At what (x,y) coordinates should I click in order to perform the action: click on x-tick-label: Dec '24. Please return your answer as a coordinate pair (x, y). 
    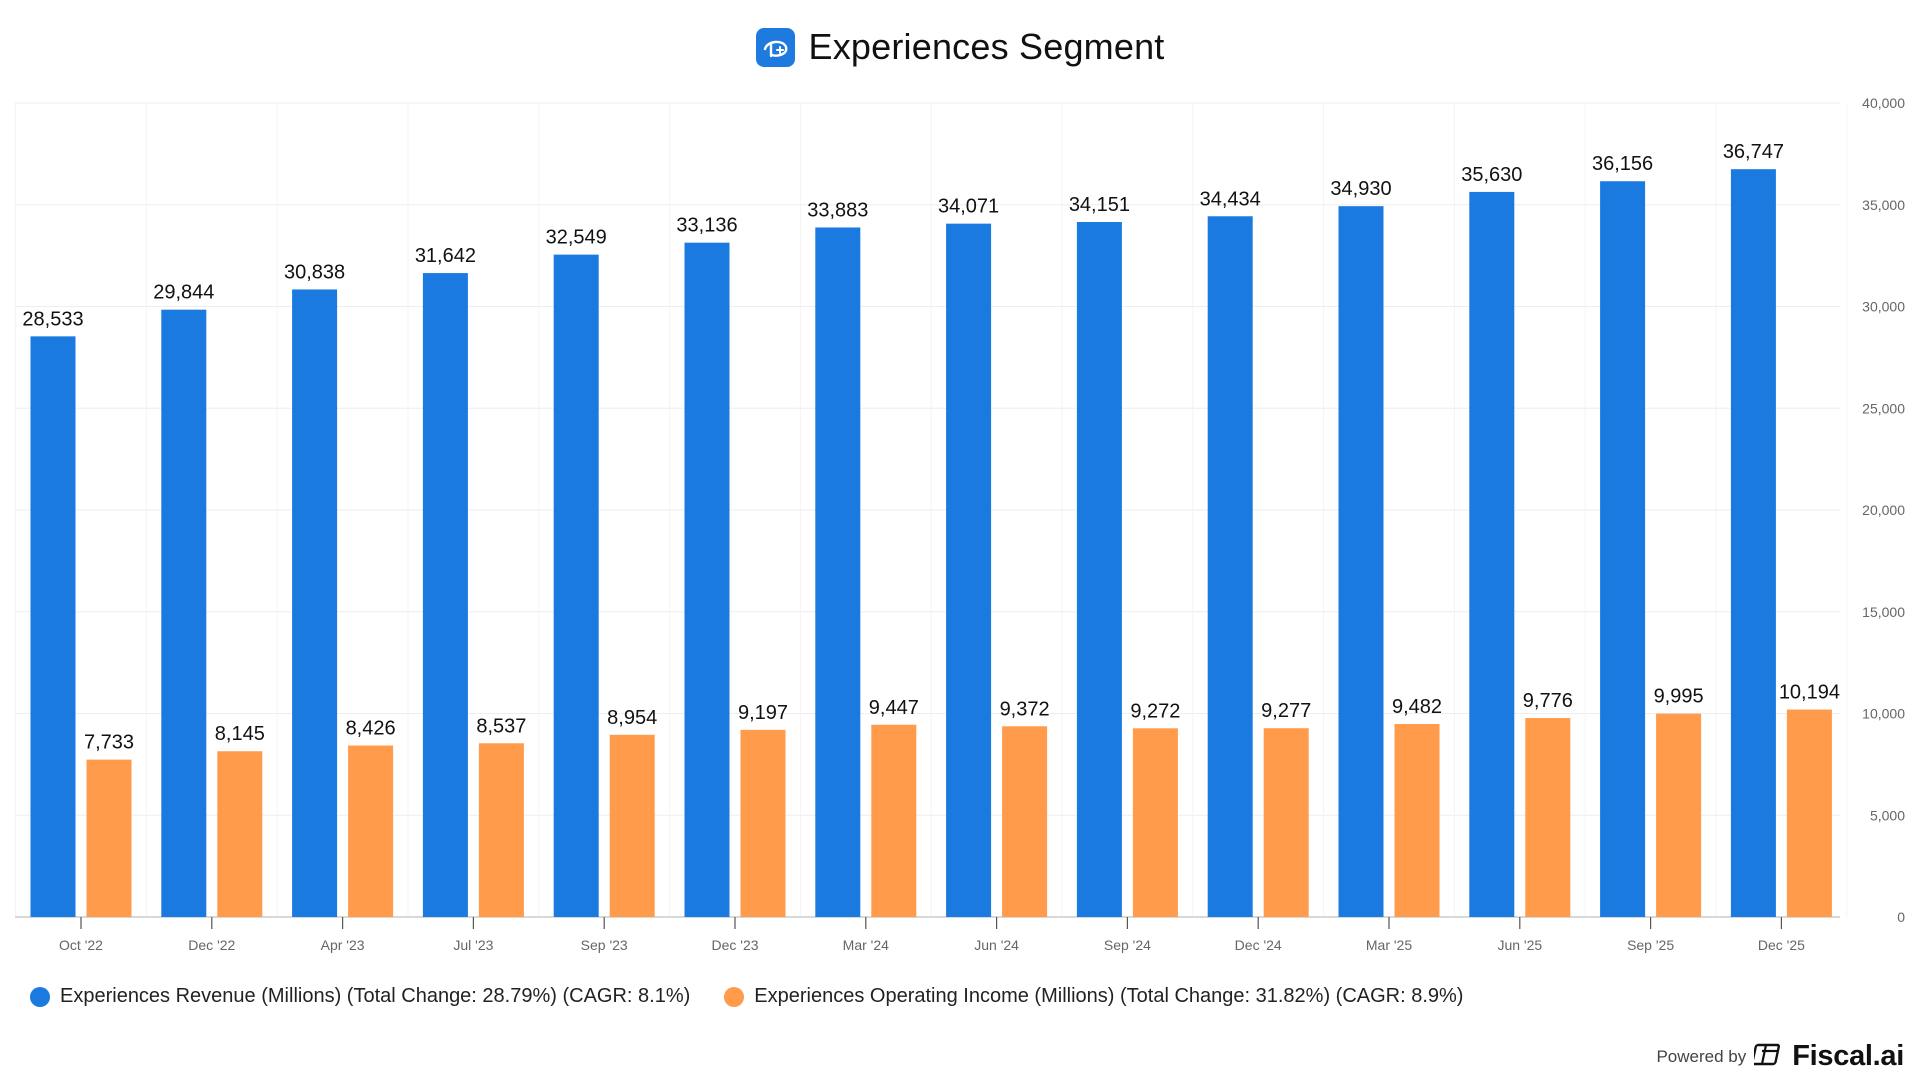
    Looking at the image, I should click on (1258, 945).